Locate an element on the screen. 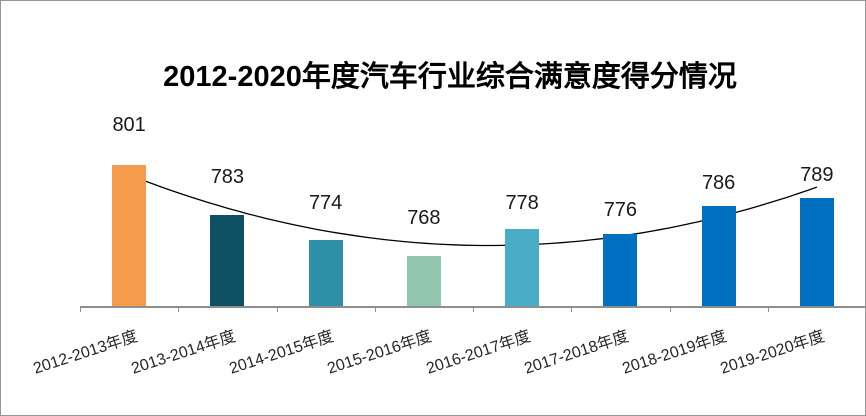 This screenshot has width=866, height=416. category-label: 2013-2014年度 is located at coordinates (183, 353).